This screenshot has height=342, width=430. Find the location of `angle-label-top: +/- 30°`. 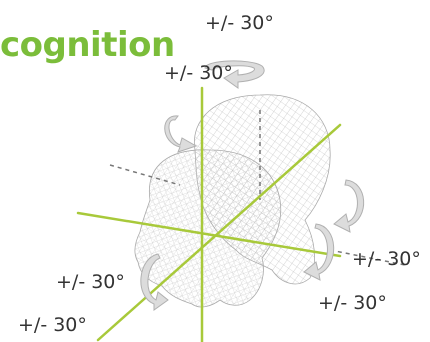

angle-label-top: +/- 30° is located at coordinates (239, 23).